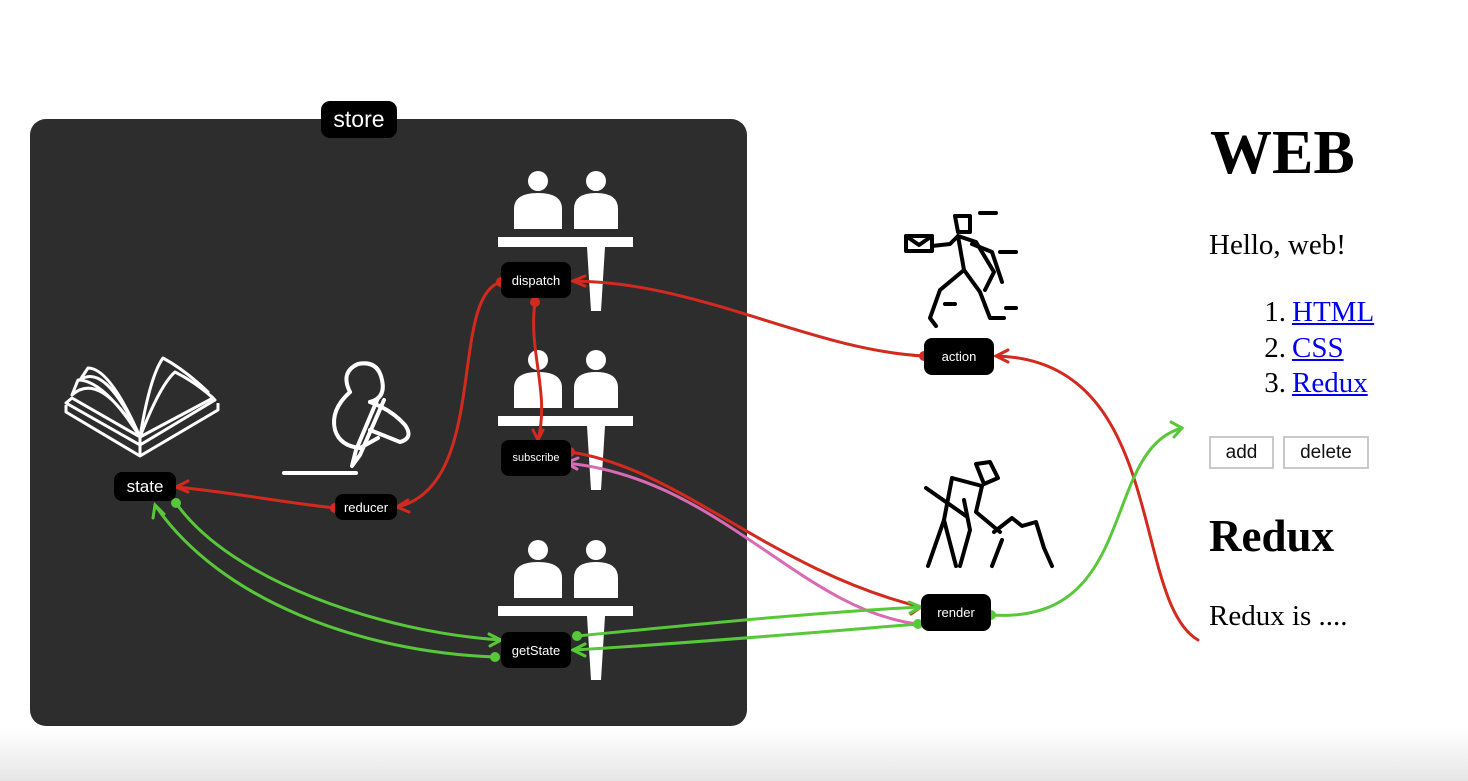 The image size is (1468, 781). What do you see at coordinates (959, 356) in the screenshot?
I see `action-node: action` at bounding box center [959, 356].